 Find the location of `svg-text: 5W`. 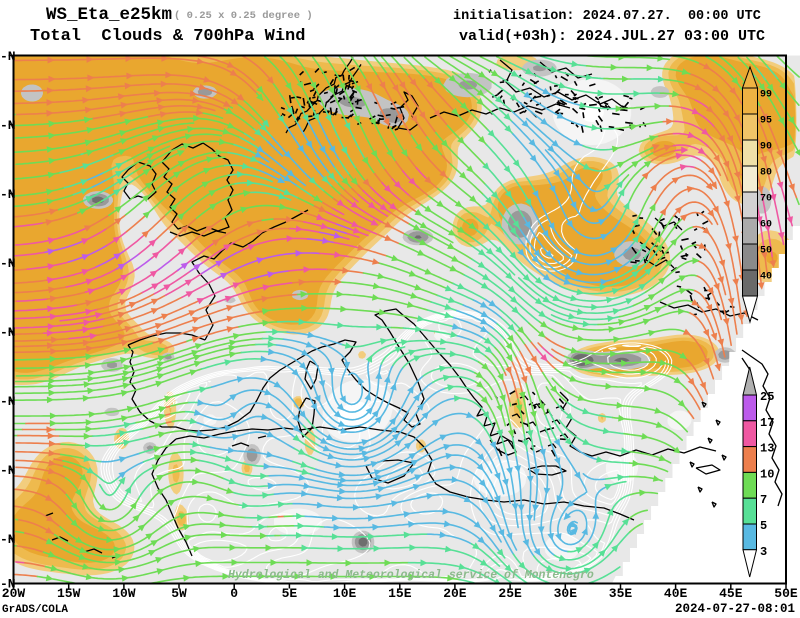

svg-text: 5W is located at coordinates (179, 593).